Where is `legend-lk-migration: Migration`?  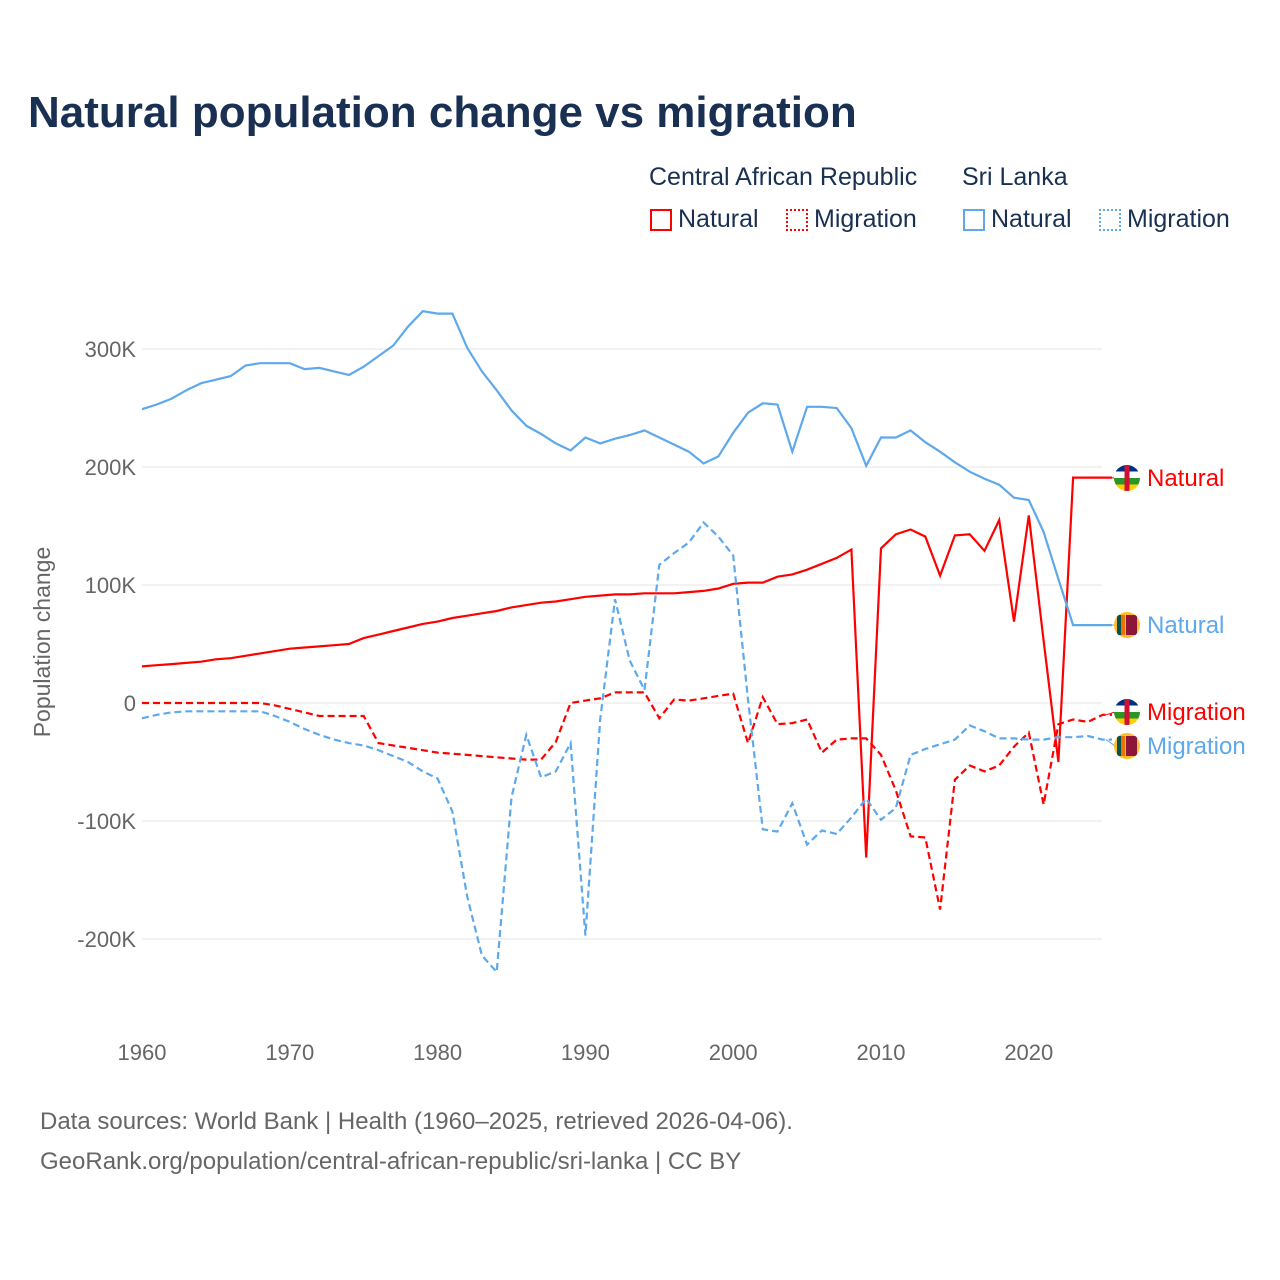
legend-lk-migration: Migration is located at coordinates (1164, 219).